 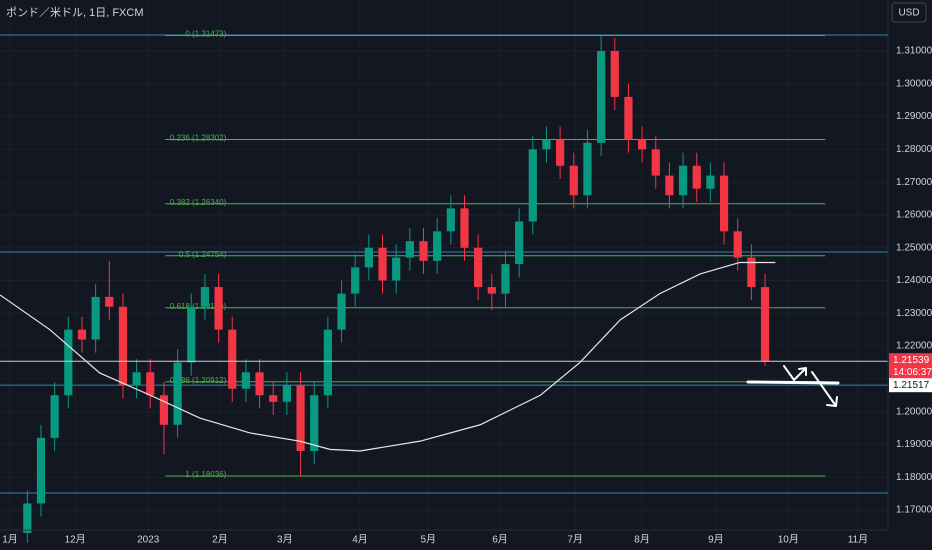 I want to click on y-tick-label: 1.29000, so click(x=914, y=116).